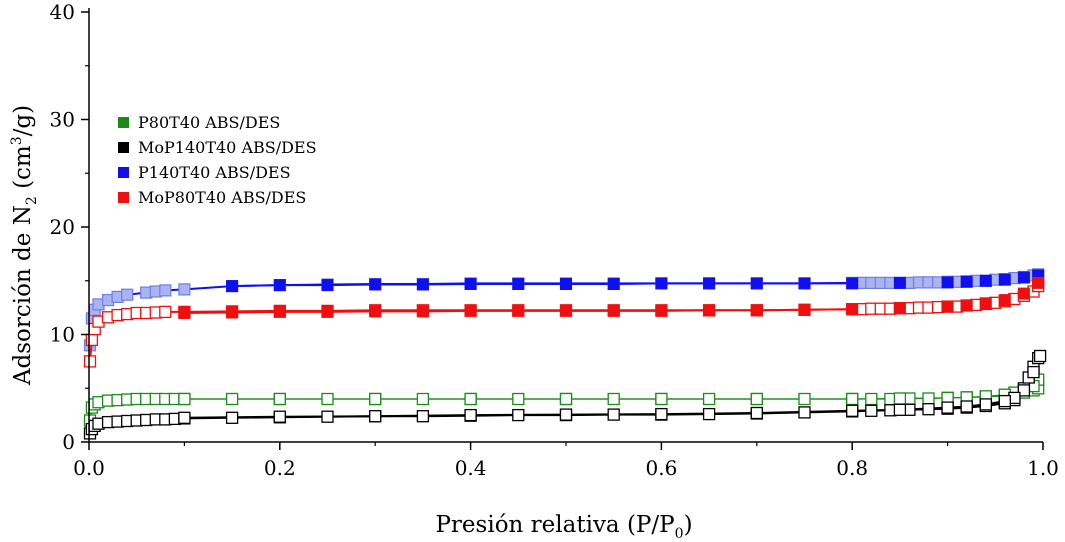 The image size is (1065, 542). Describe the element at coordinates (68, 442) in the screenshot. I see `y-tick-label: 0` at that location.